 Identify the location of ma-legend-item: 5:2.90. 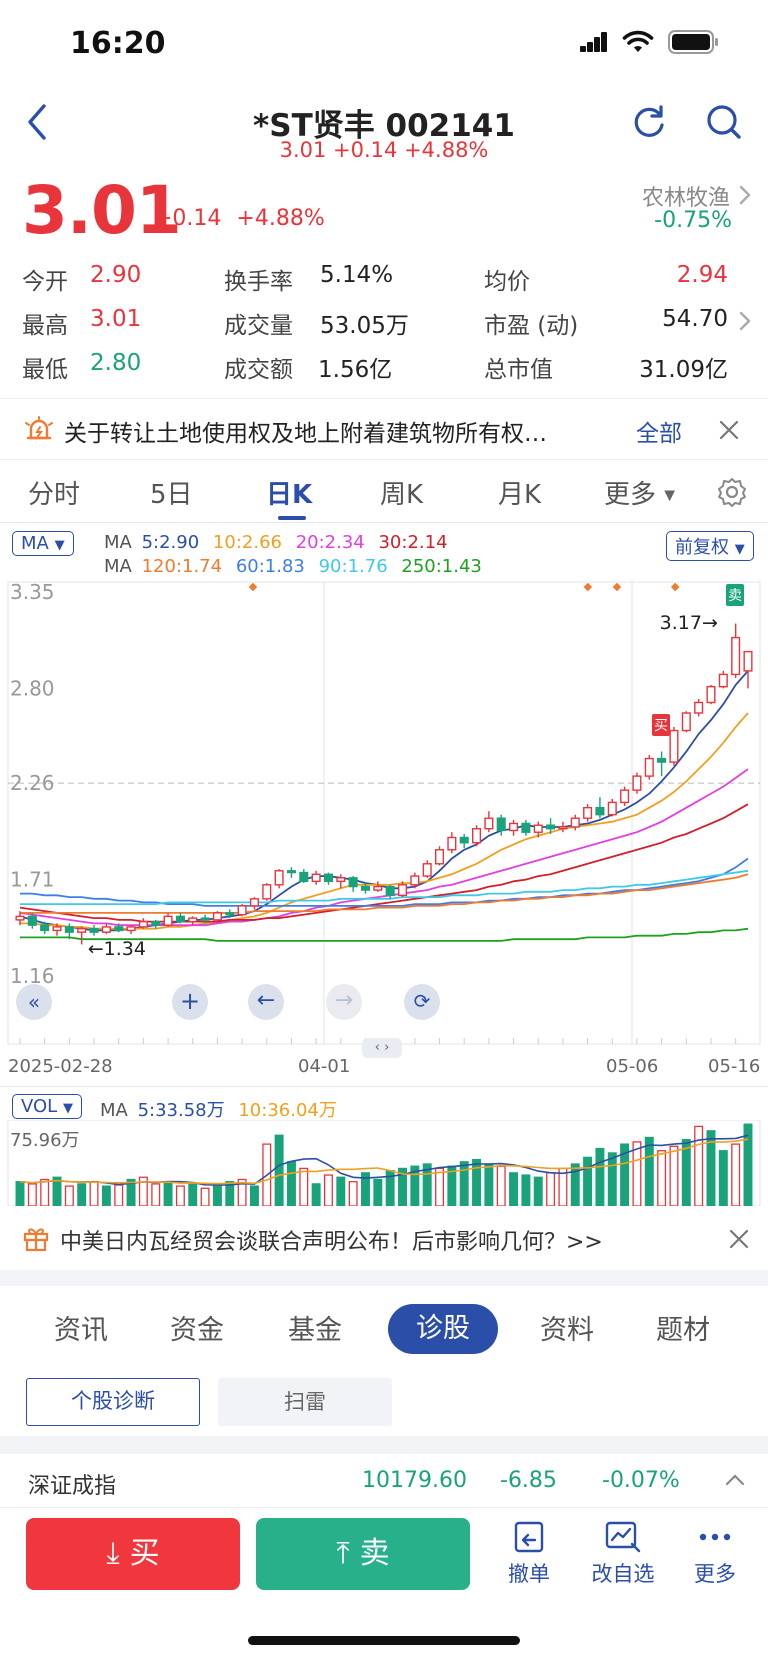
(170, 542).